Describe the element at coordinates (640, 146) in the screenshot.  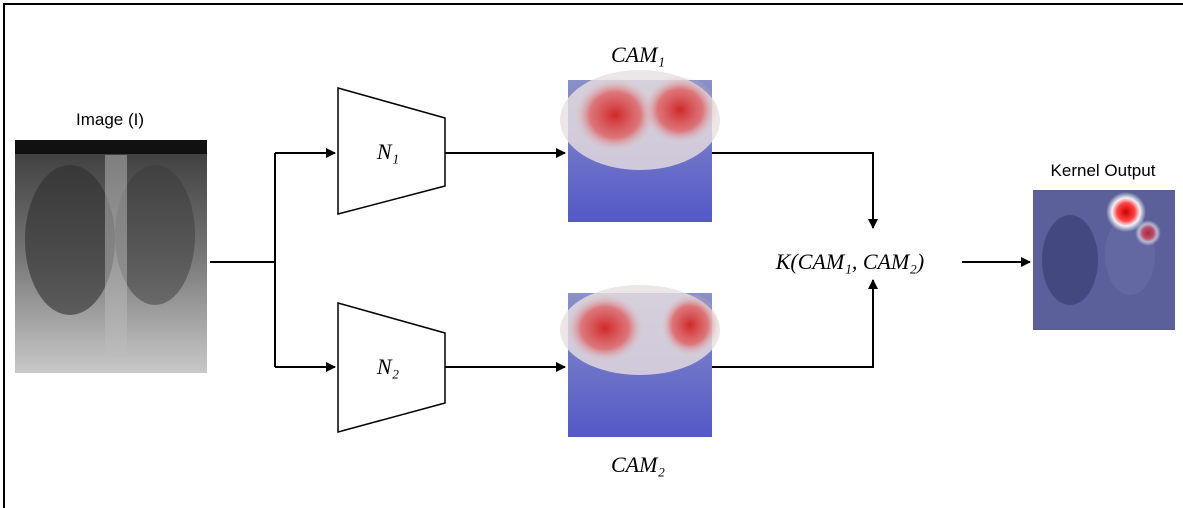
I see `cam-1-image` at that location.